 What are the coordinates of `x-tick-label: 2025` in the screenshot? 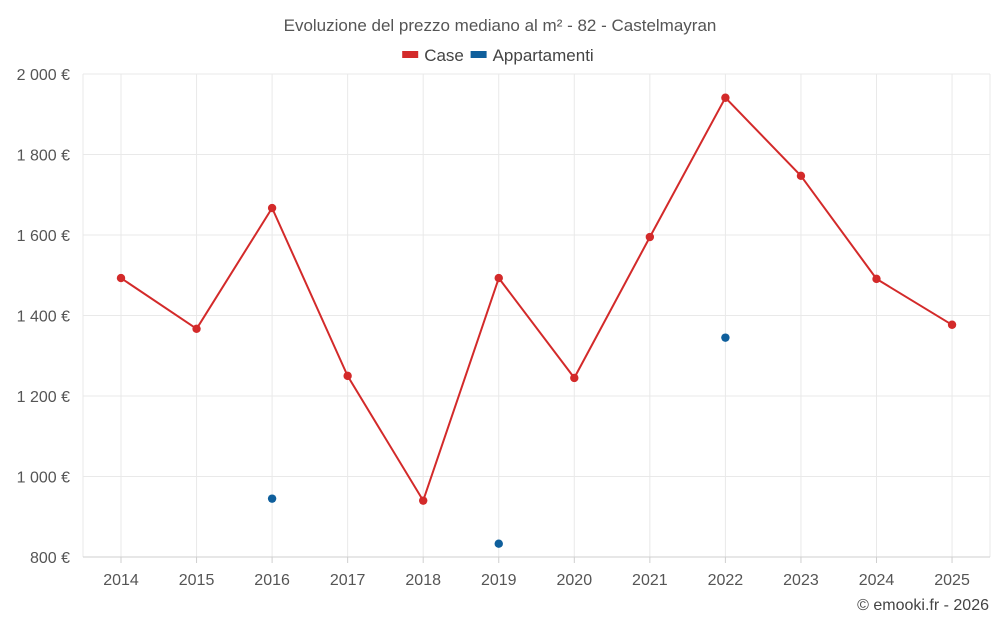 It's located at (952, 580).